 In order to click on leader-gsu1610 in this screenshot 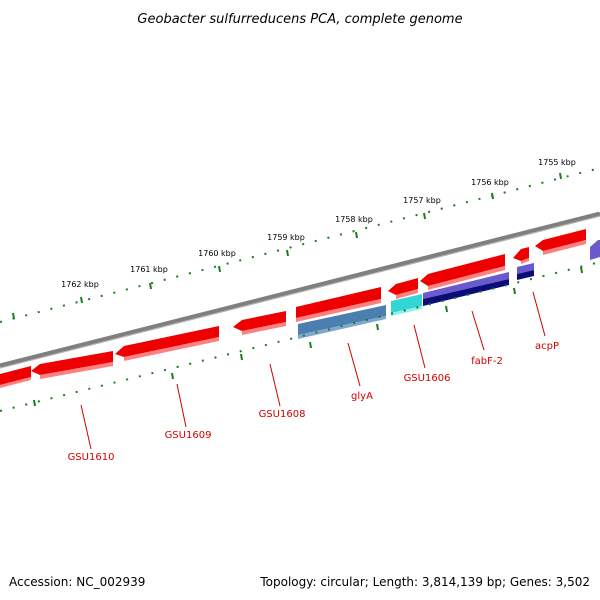, I will do `click(86, 427)`.